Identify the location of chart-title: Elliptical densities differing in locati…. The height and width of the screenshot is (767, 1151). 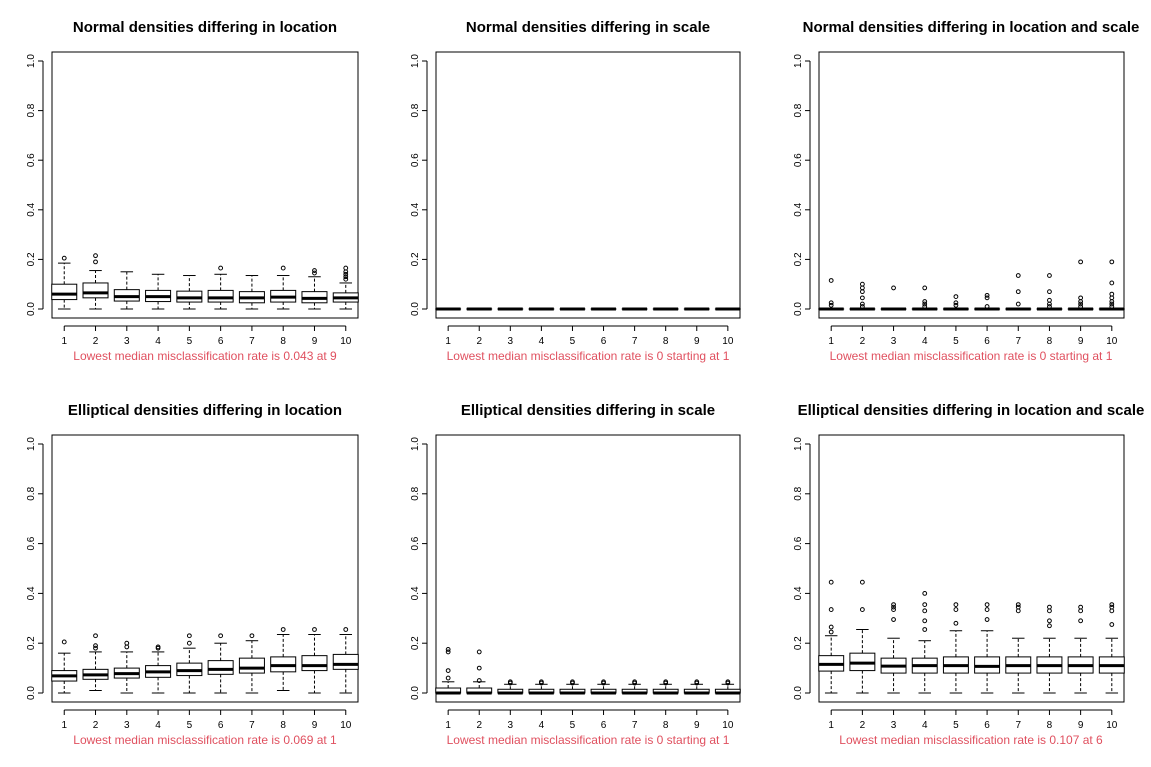
(971, 410).